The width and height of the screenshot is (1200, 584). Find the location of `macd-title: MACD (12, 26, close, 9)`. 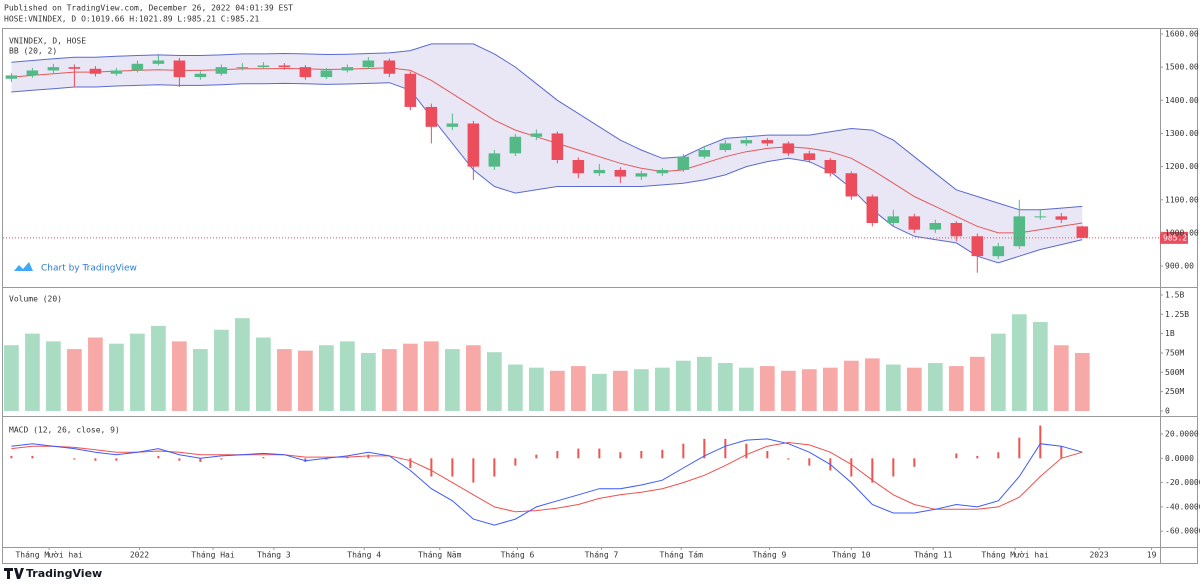

macd-title: MACD (12, 26, close, 9) is located at coordinates (64, 430).